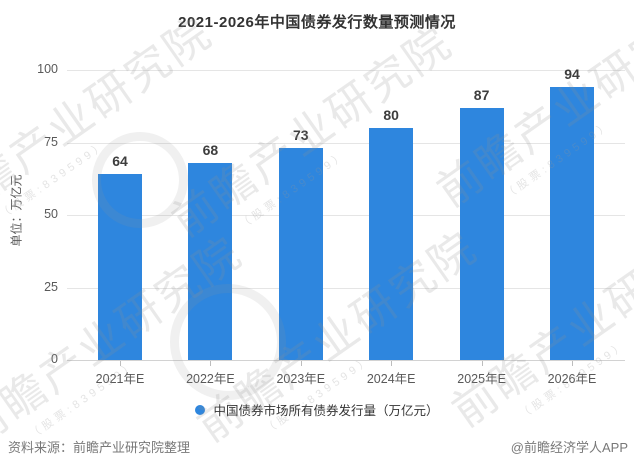 The image size is (634, 462). I want to click on legend-label: 中国债券市场所有债券发行量（万亿元）, so click(326, 411).